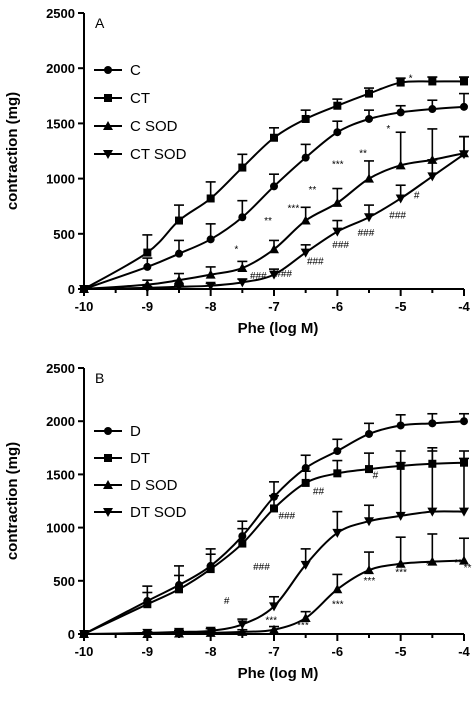  Describe the element at coordinates (135, 70) in the screenshot. I see `legend-label: C` at that location.